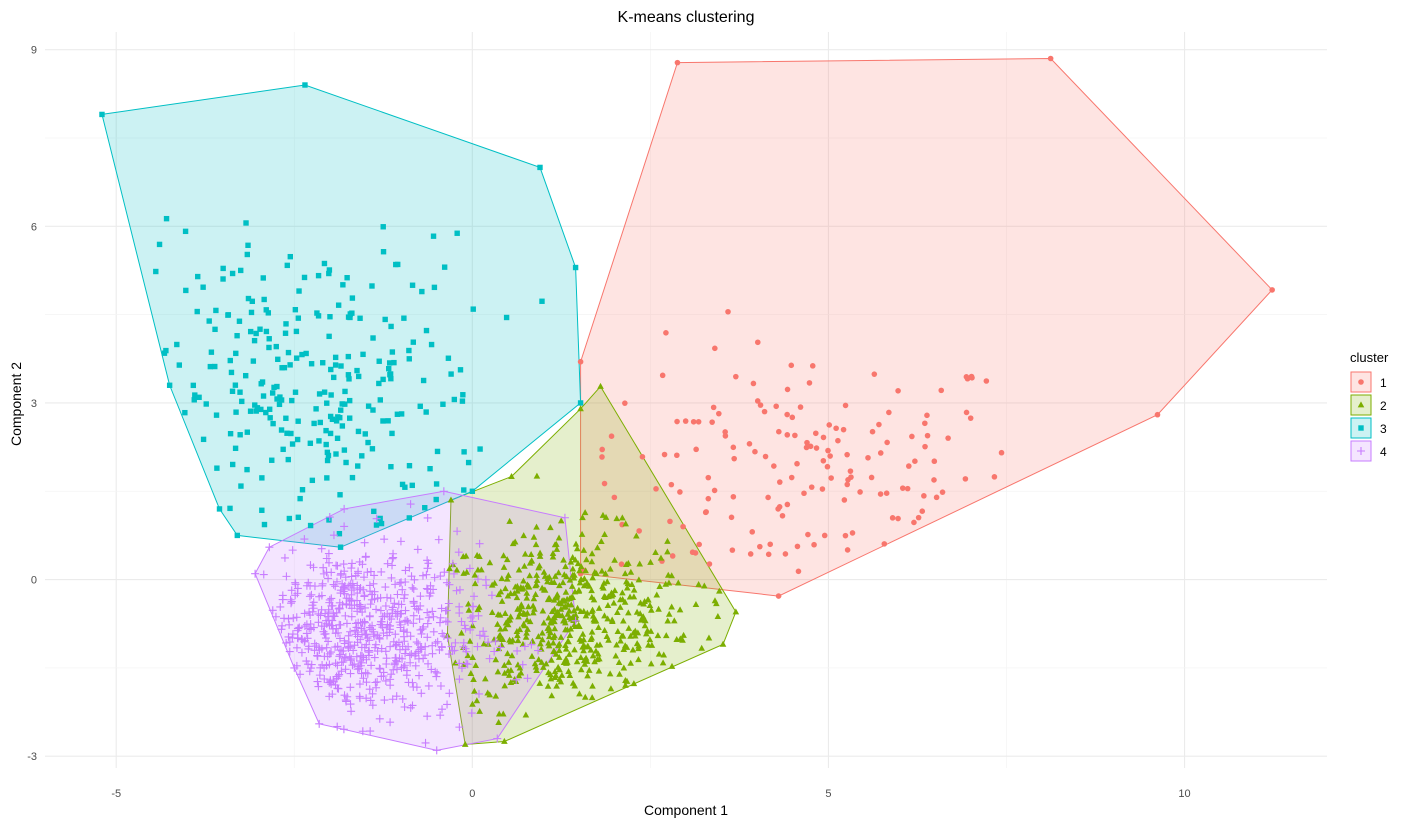  What do you see at coordinates (592, 564) in the screenshot?
I see `cluster-2-points` at bounding box center [592, 564].